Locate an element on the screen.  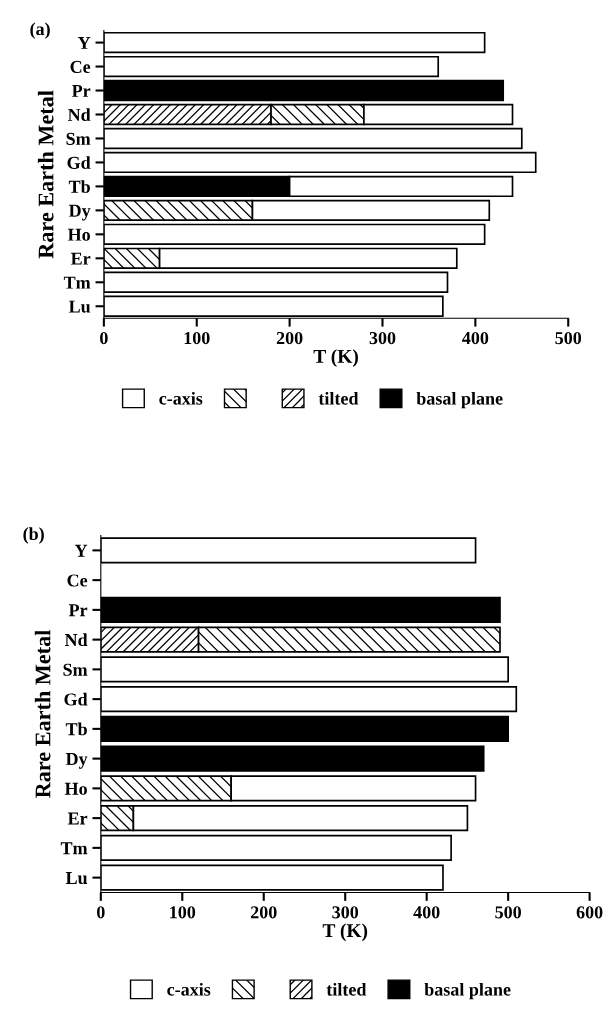
chart-title: (b) is located at coordinates (33, 535).